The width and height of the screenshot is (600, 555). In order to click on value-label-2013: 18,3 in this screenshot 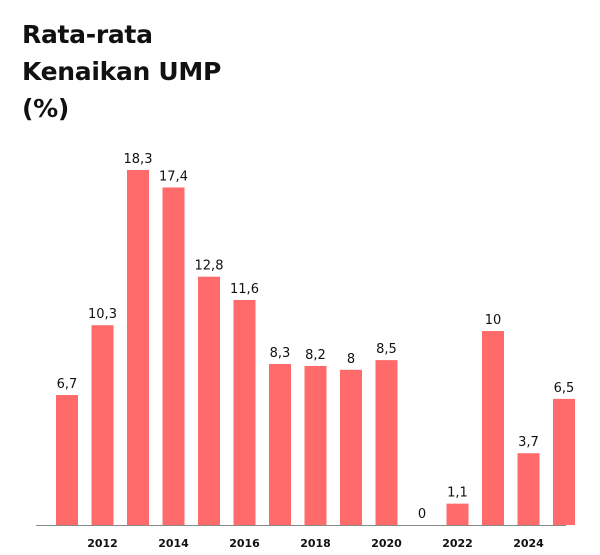, I will do `click(138, 159)`.